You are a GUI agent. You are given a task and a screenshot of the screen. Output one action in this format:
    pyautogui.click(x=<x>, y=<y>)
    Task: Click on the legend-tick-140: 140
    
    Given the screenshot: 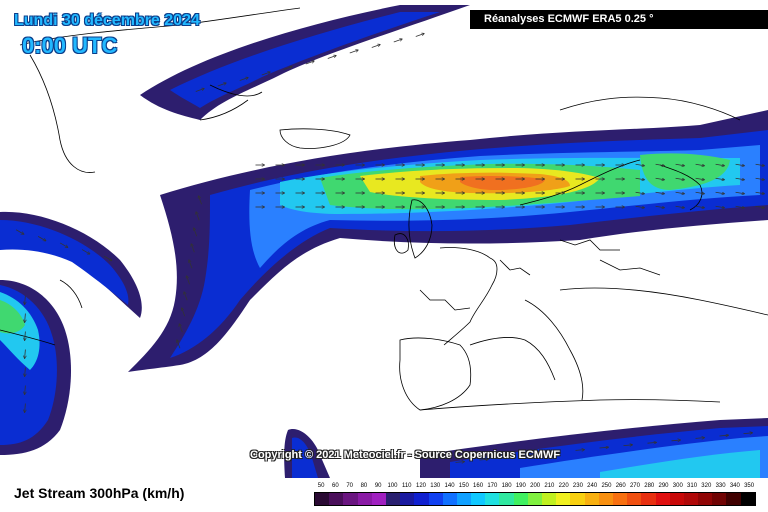 What is the action you would take?
    pyautogui.click(x=449, y=486)
    